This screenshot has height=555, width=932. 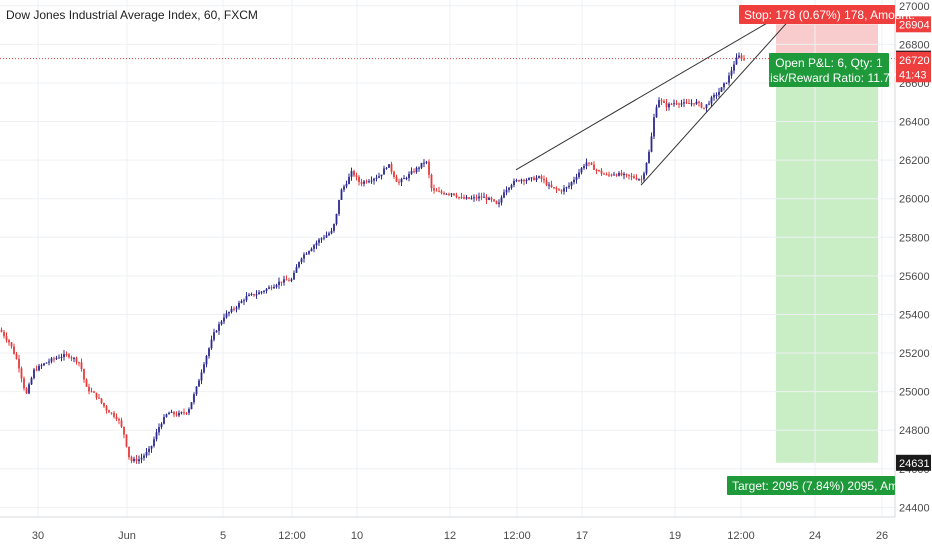 What do you see at coordinates (914, 431) in the screenshot?
I see `y-tick-label: 24800` at bounding box center [914, 431].